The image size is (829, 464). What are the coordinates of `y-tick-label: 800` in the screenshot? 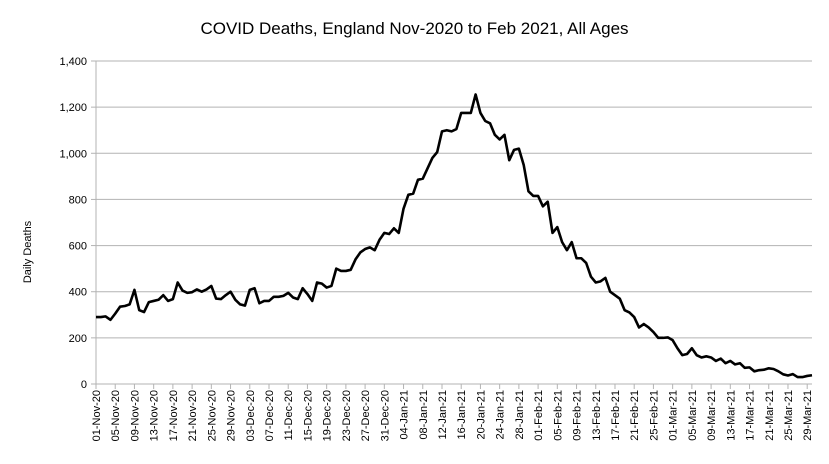 It's located at (78, 200).